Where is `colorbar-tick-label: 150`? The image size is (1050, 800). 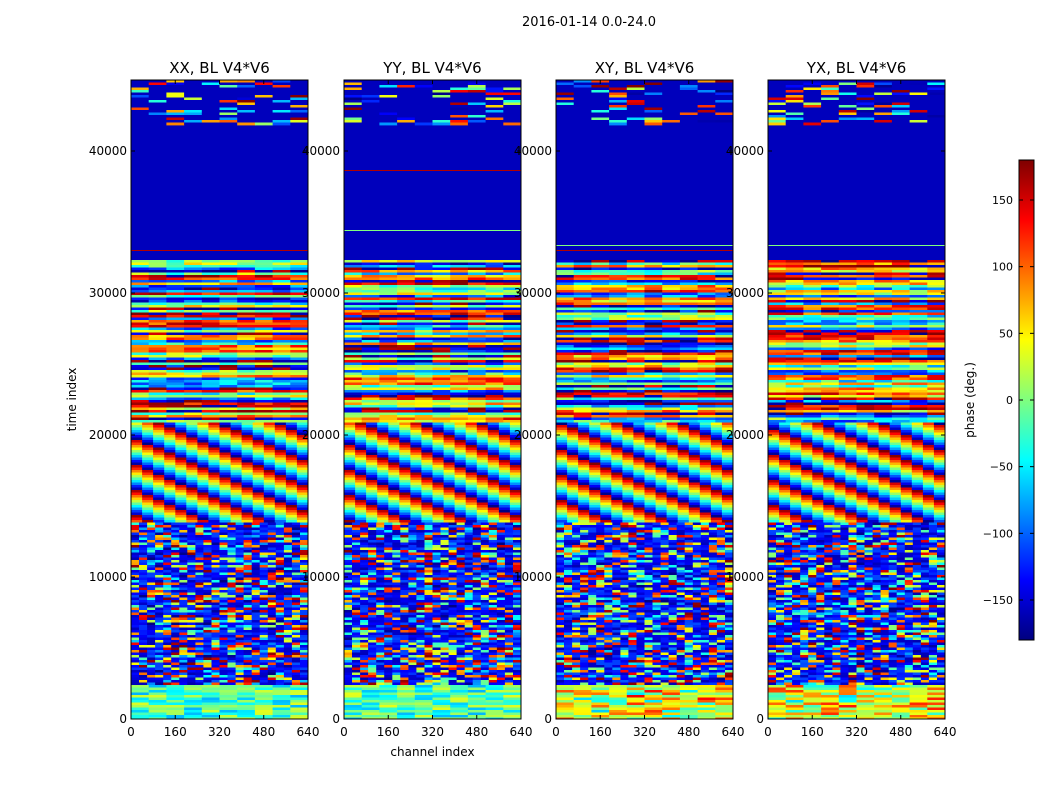
colorbar-tick-label: 150 is located at coordinates (1002, 200).